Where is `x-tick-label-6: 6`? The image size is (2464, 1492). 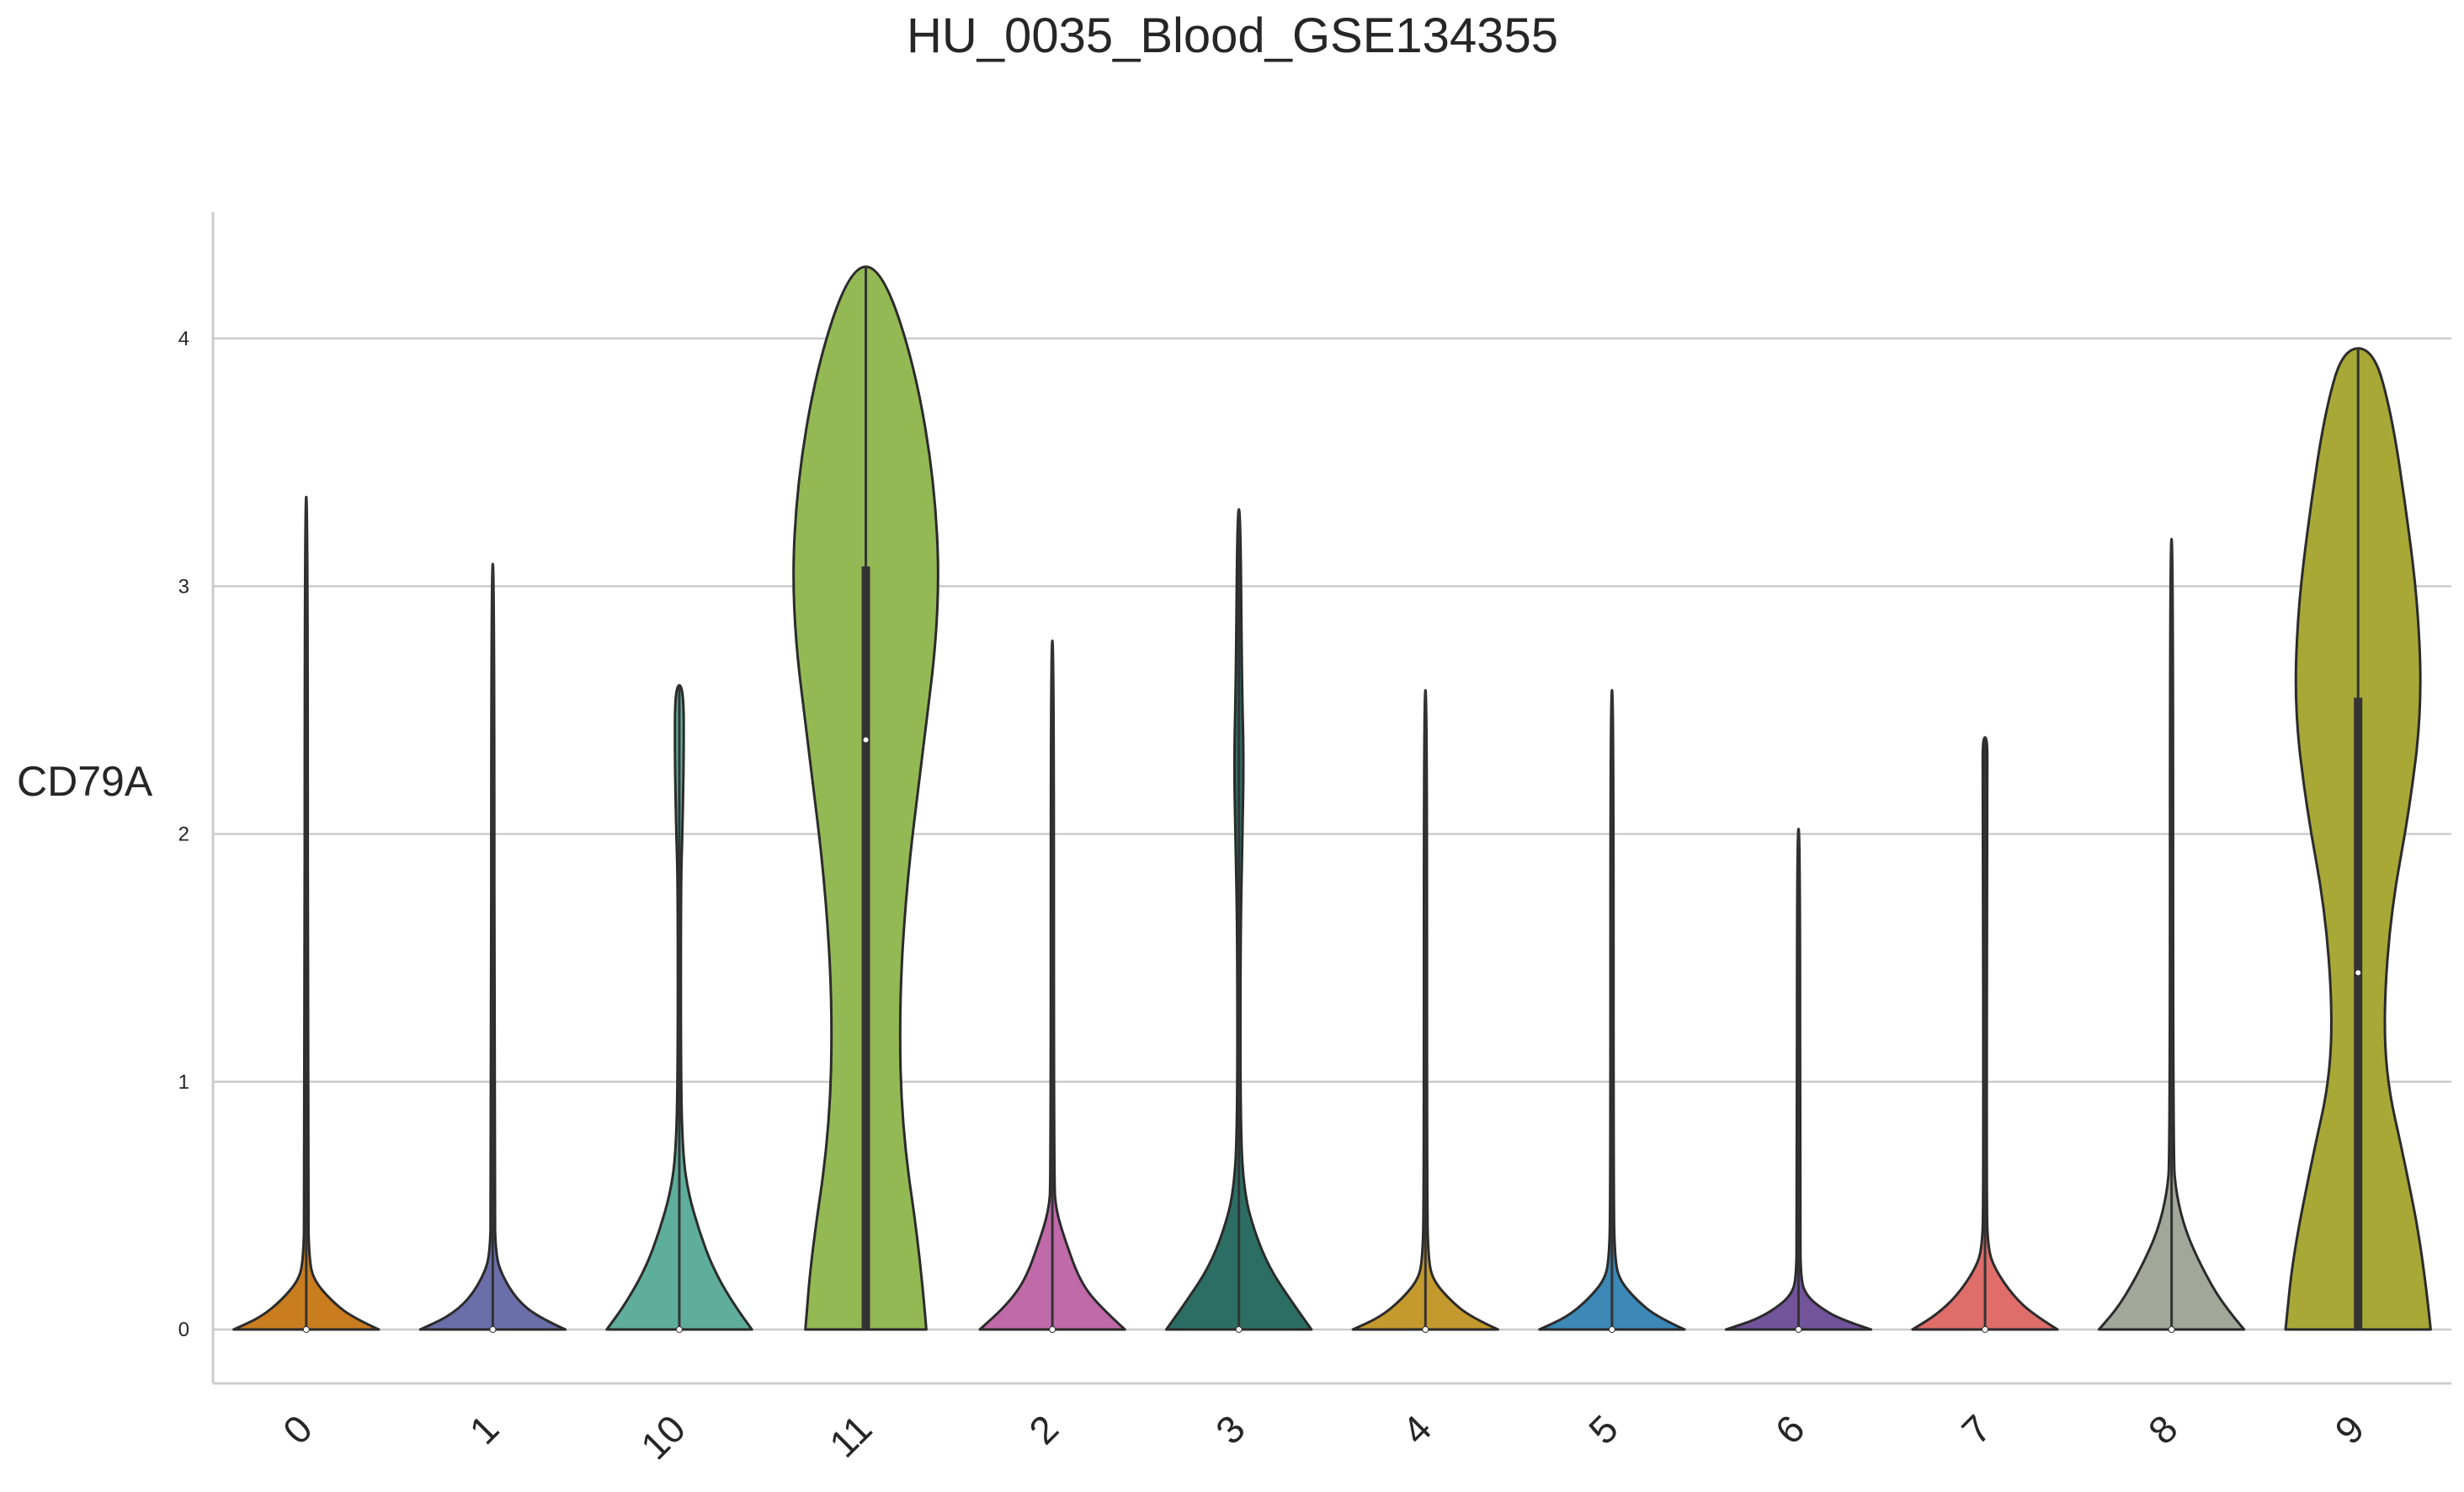
x-tick-label-6: 6 is located at coordinates (1790, 1429).